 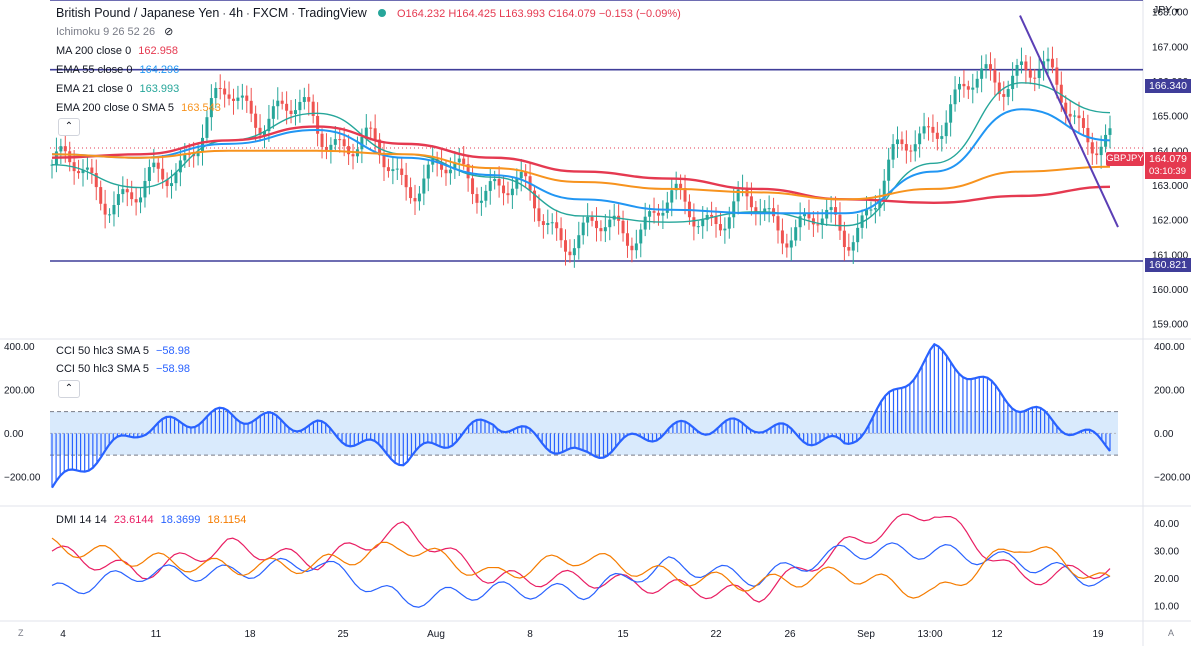 I want to click on legend-ma200: MA 200 close 0 162.958, so click(x=117, y=51).